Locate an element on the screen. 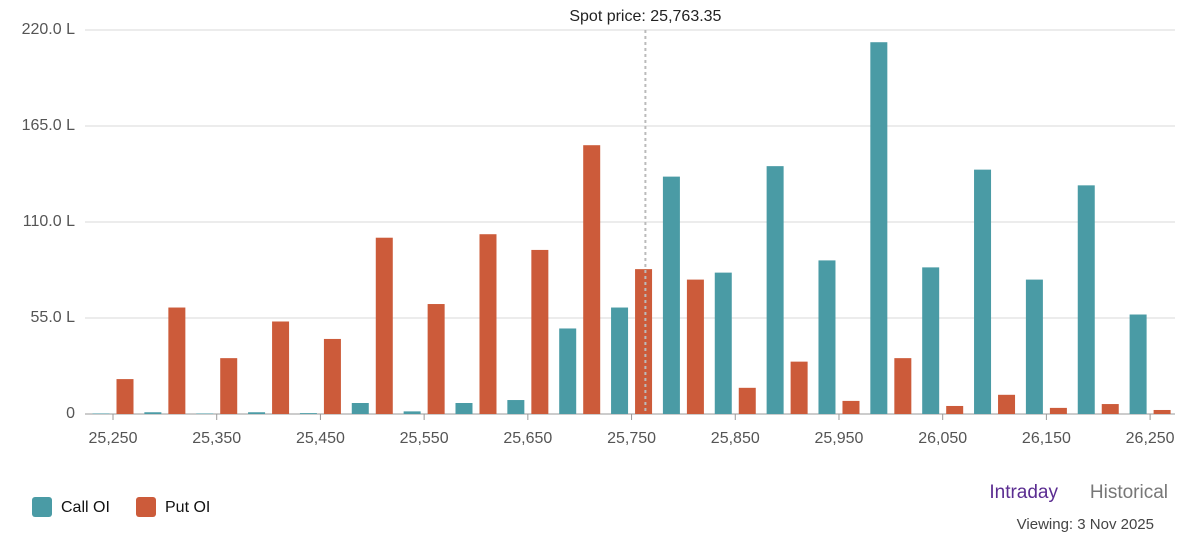 This screenshot has width=1197, height=538. y-tick-label: 220.0 L is located at coordinates (48, 29).